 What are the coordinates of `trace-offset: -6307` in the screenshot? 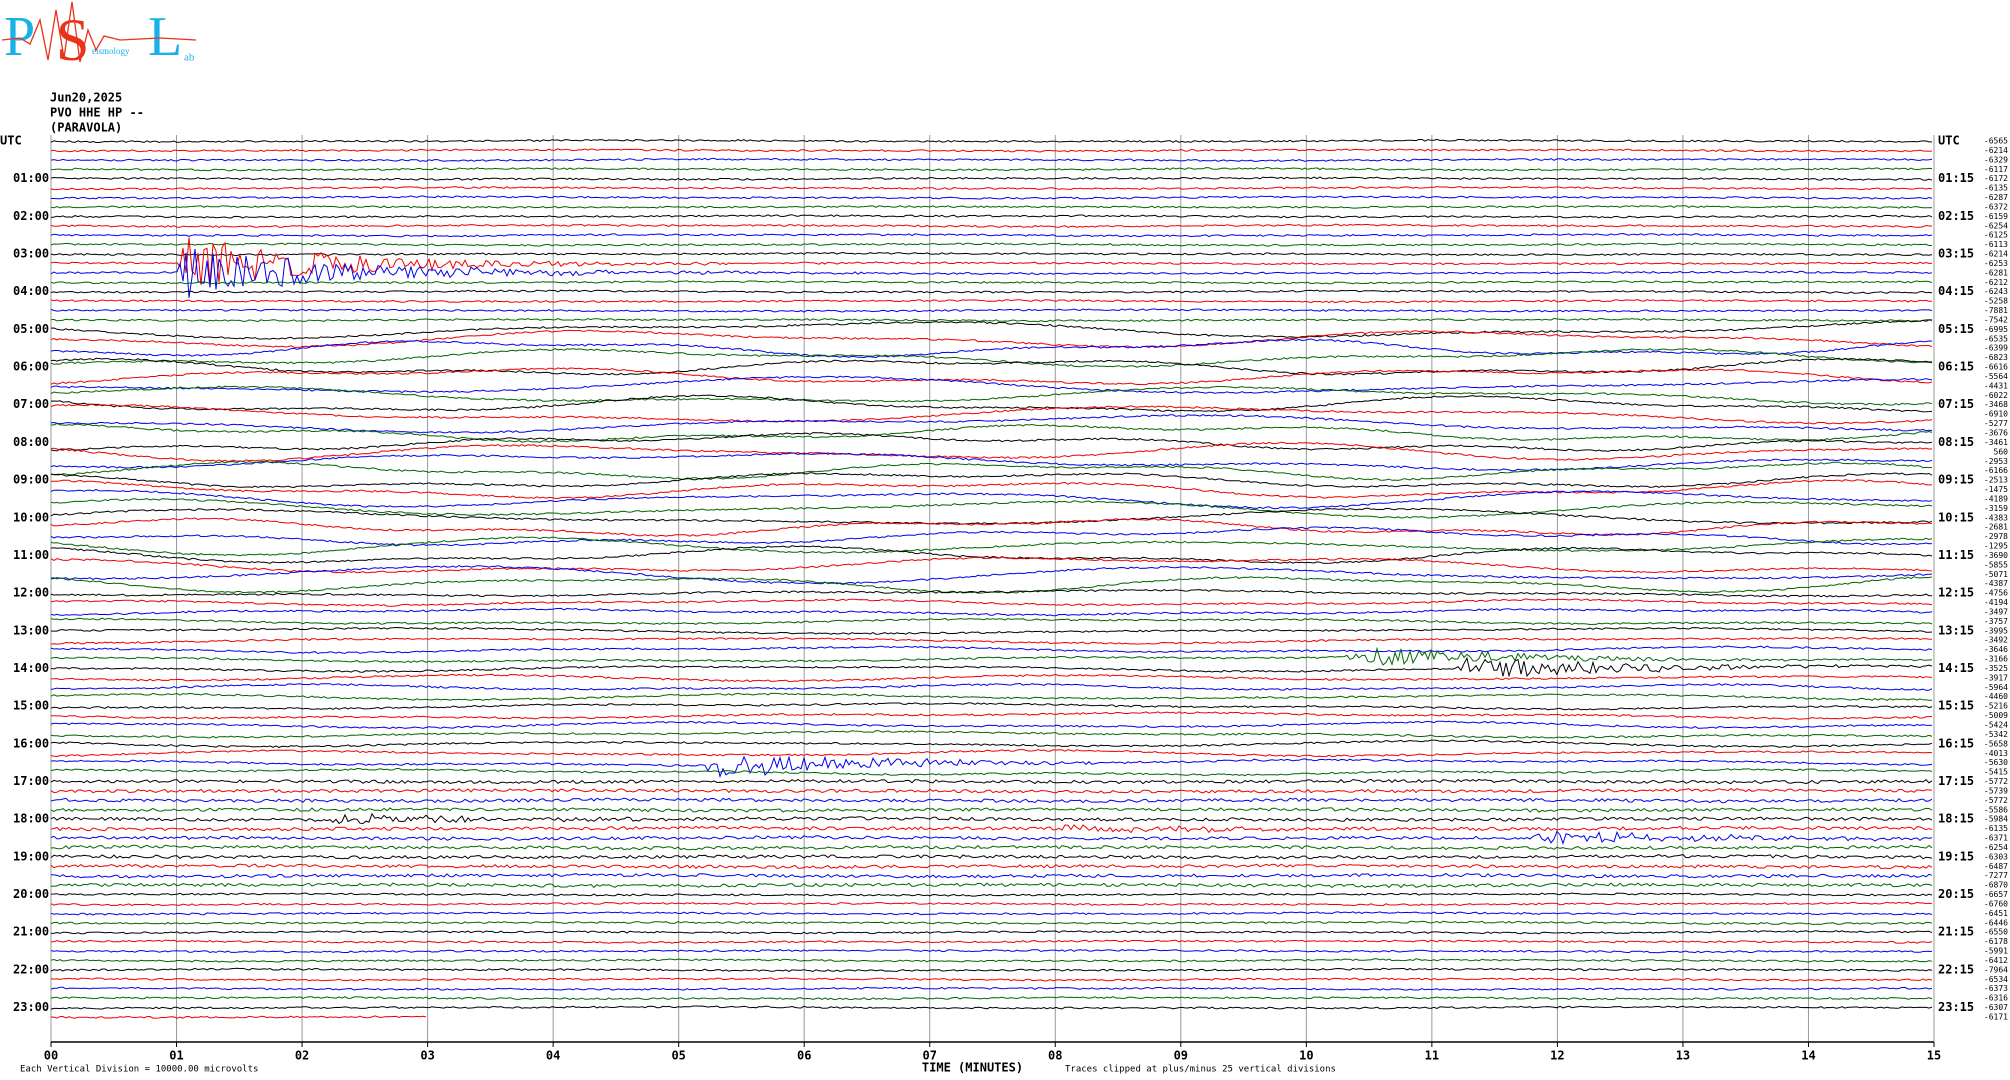 It's located at (1996, 1007).